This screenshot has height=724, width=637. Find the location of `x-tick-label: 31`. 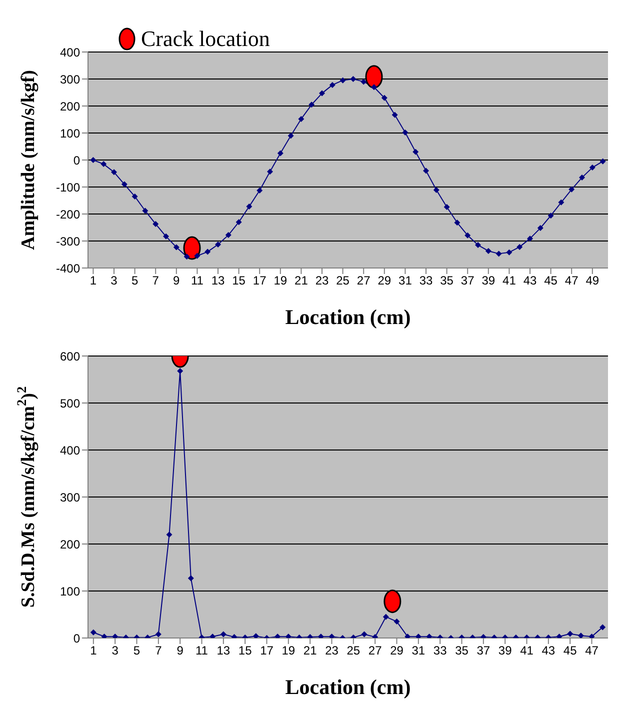

x-tick-label: 31 is located at coordinates (419, 651).